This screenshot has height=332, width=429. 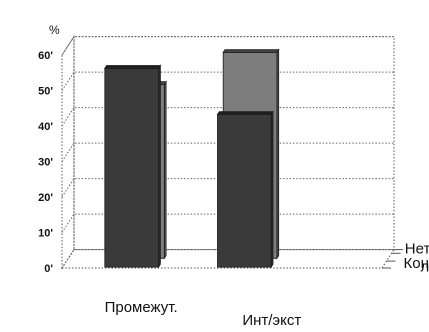 I want to click on y-tick-label: 20', so click(x=45, y=198).